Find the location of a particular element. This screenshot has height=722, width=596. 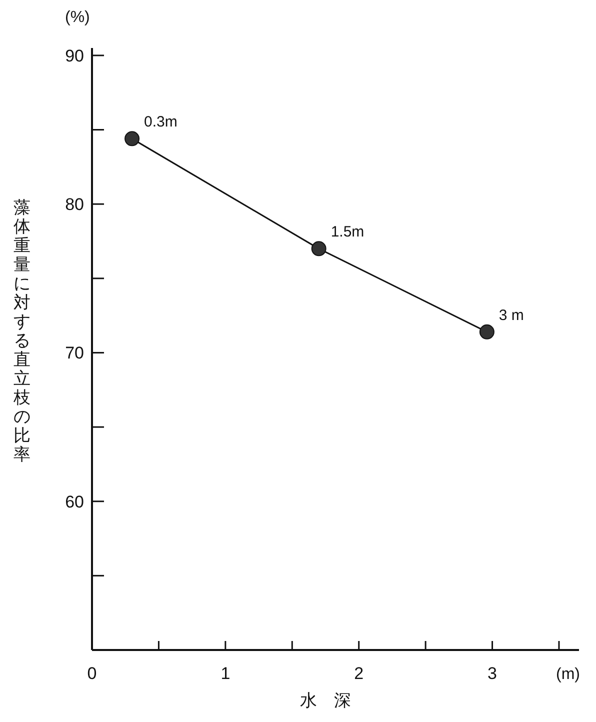

x-tick-label: 2 is located at coordinates (359, 673).